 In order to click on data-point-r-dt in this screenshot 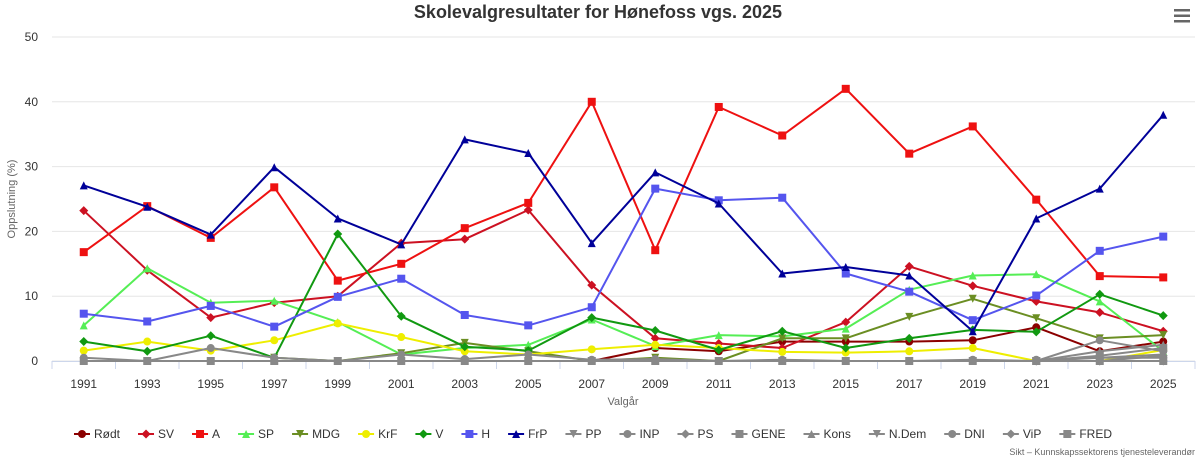, I will do `click(1036, 327)`.